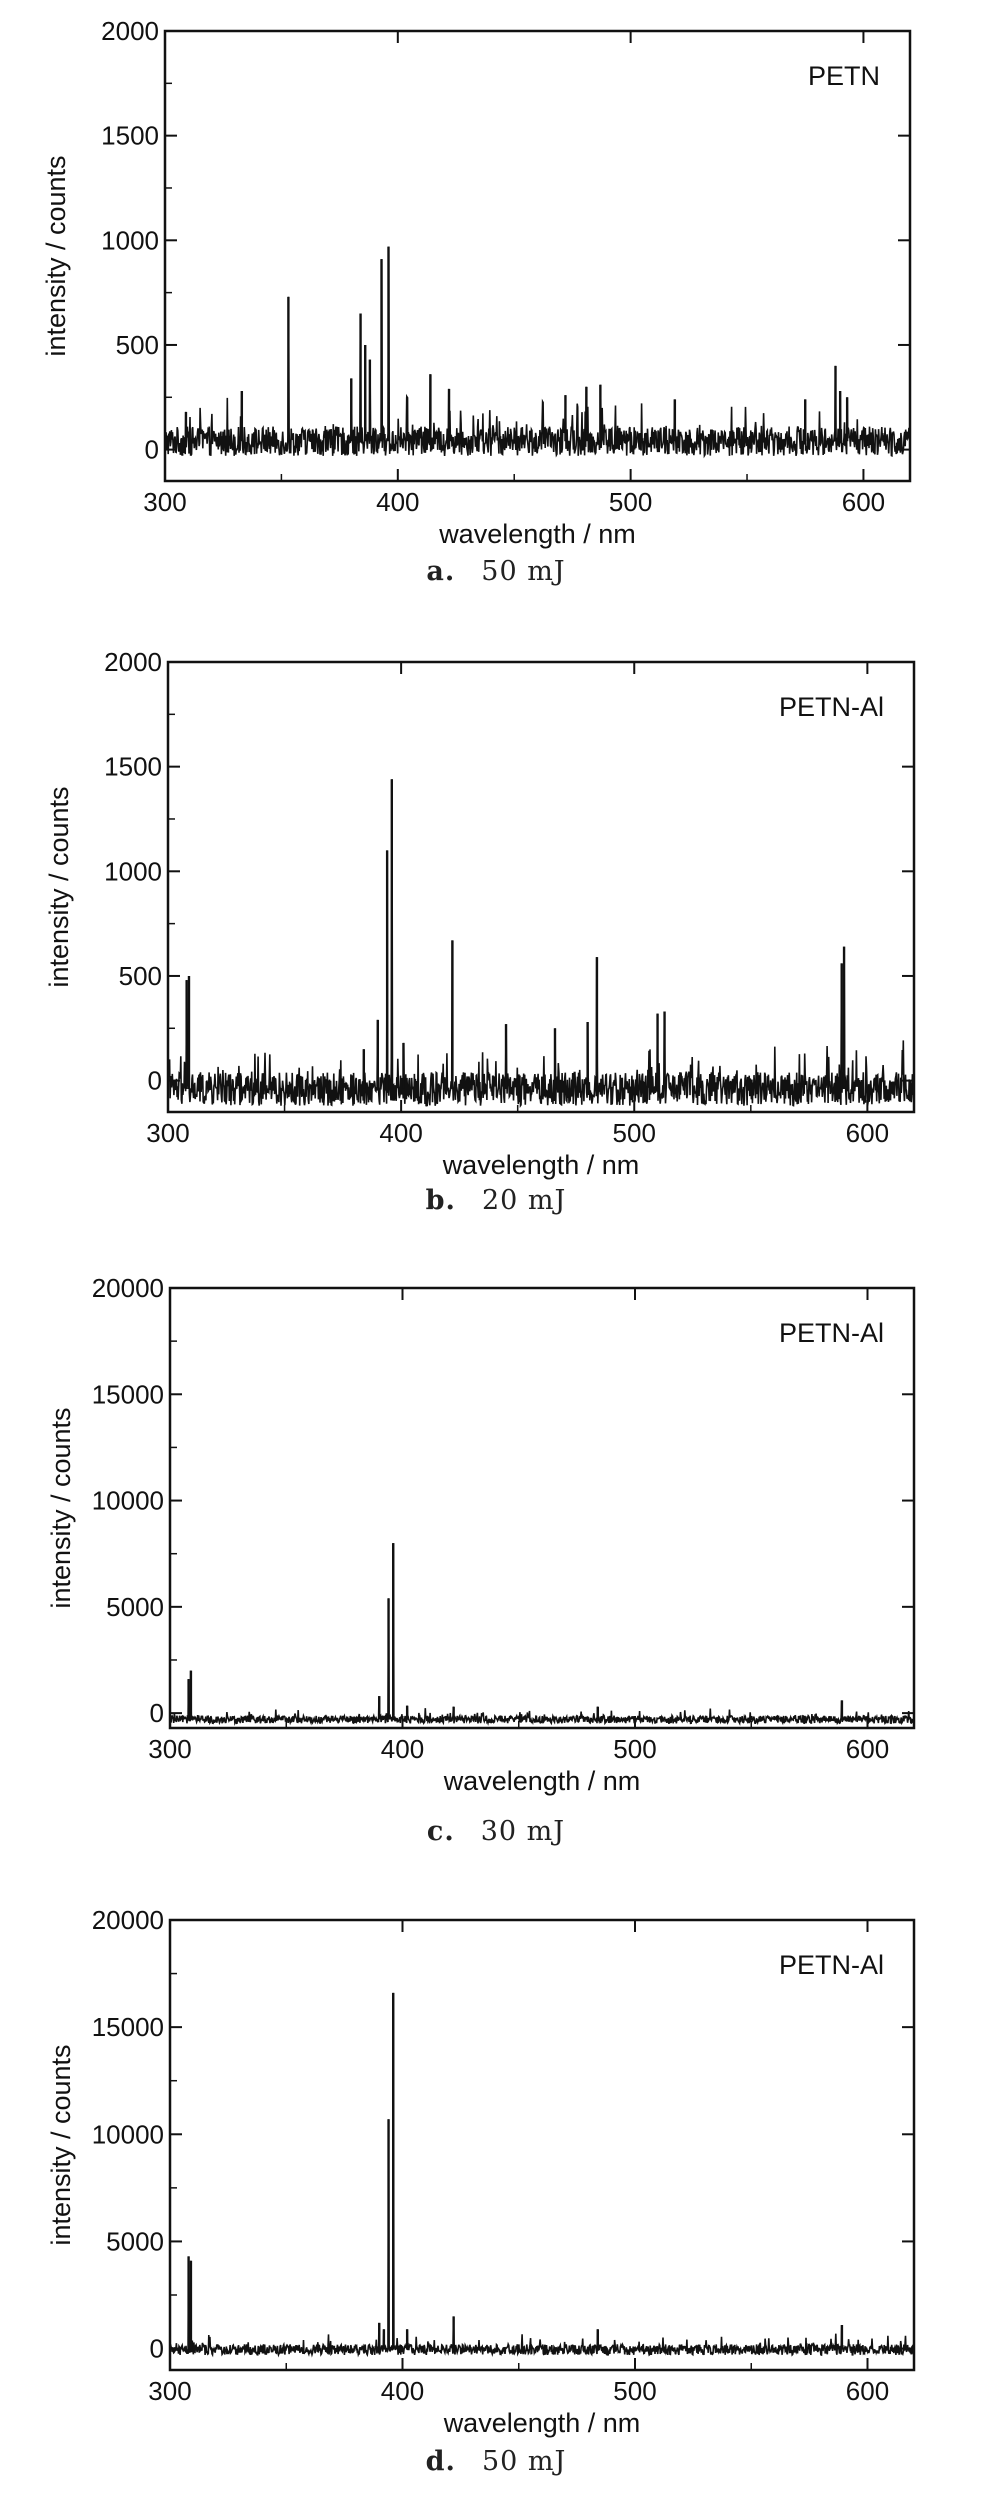 Image resolution: width=992 pixels, height=2520 pixels. I want to click on panel-caption: c. 30 mJ, so click(496, 1831).